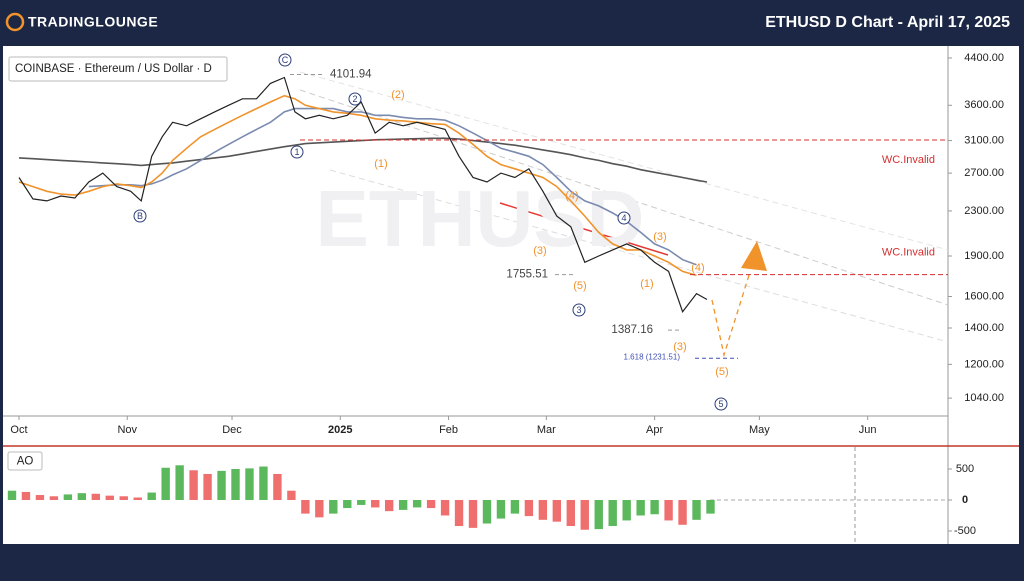 The height and width of the screenshot is (581, 1024). What do you see at coordinates (984, 398) in the screenshot?
I see `y-tick-label: 1040.00` at bounding box center [984, 398].